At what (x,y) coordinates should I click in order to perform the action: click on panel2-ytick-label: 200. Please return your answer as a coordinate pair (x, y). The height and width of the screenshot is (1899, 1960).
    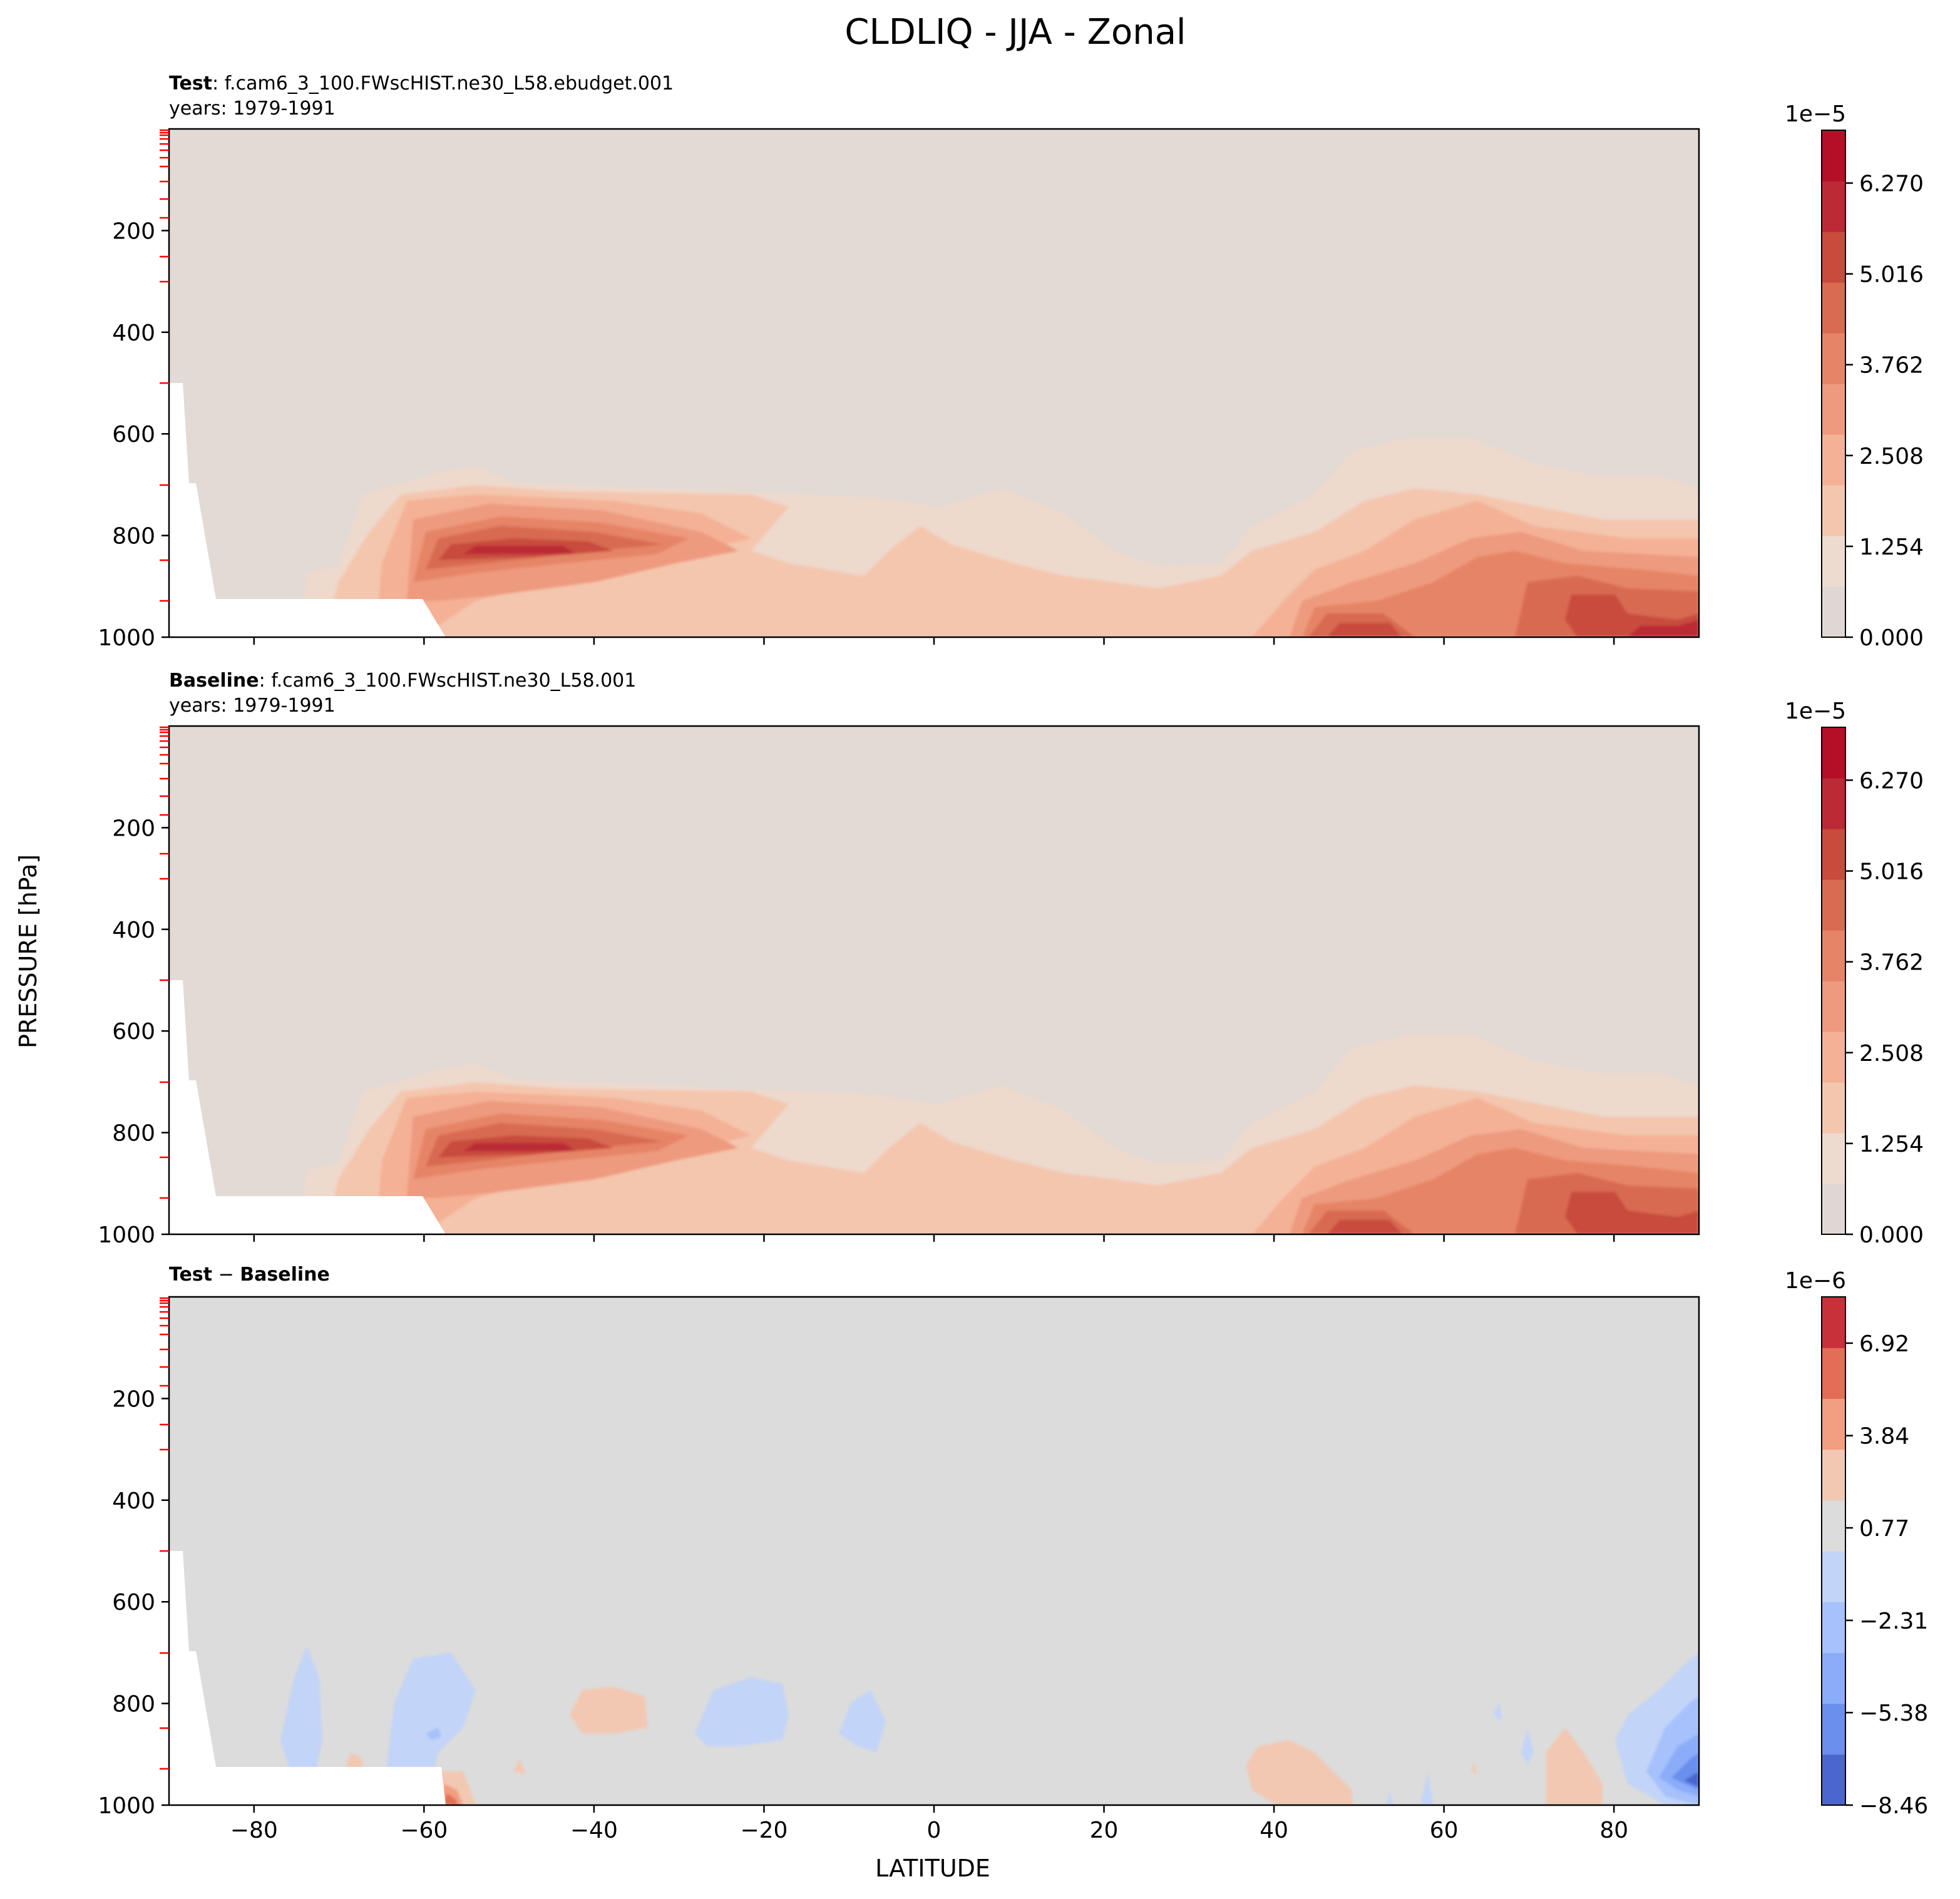
    Looking at the image, I should click on (133, 828).